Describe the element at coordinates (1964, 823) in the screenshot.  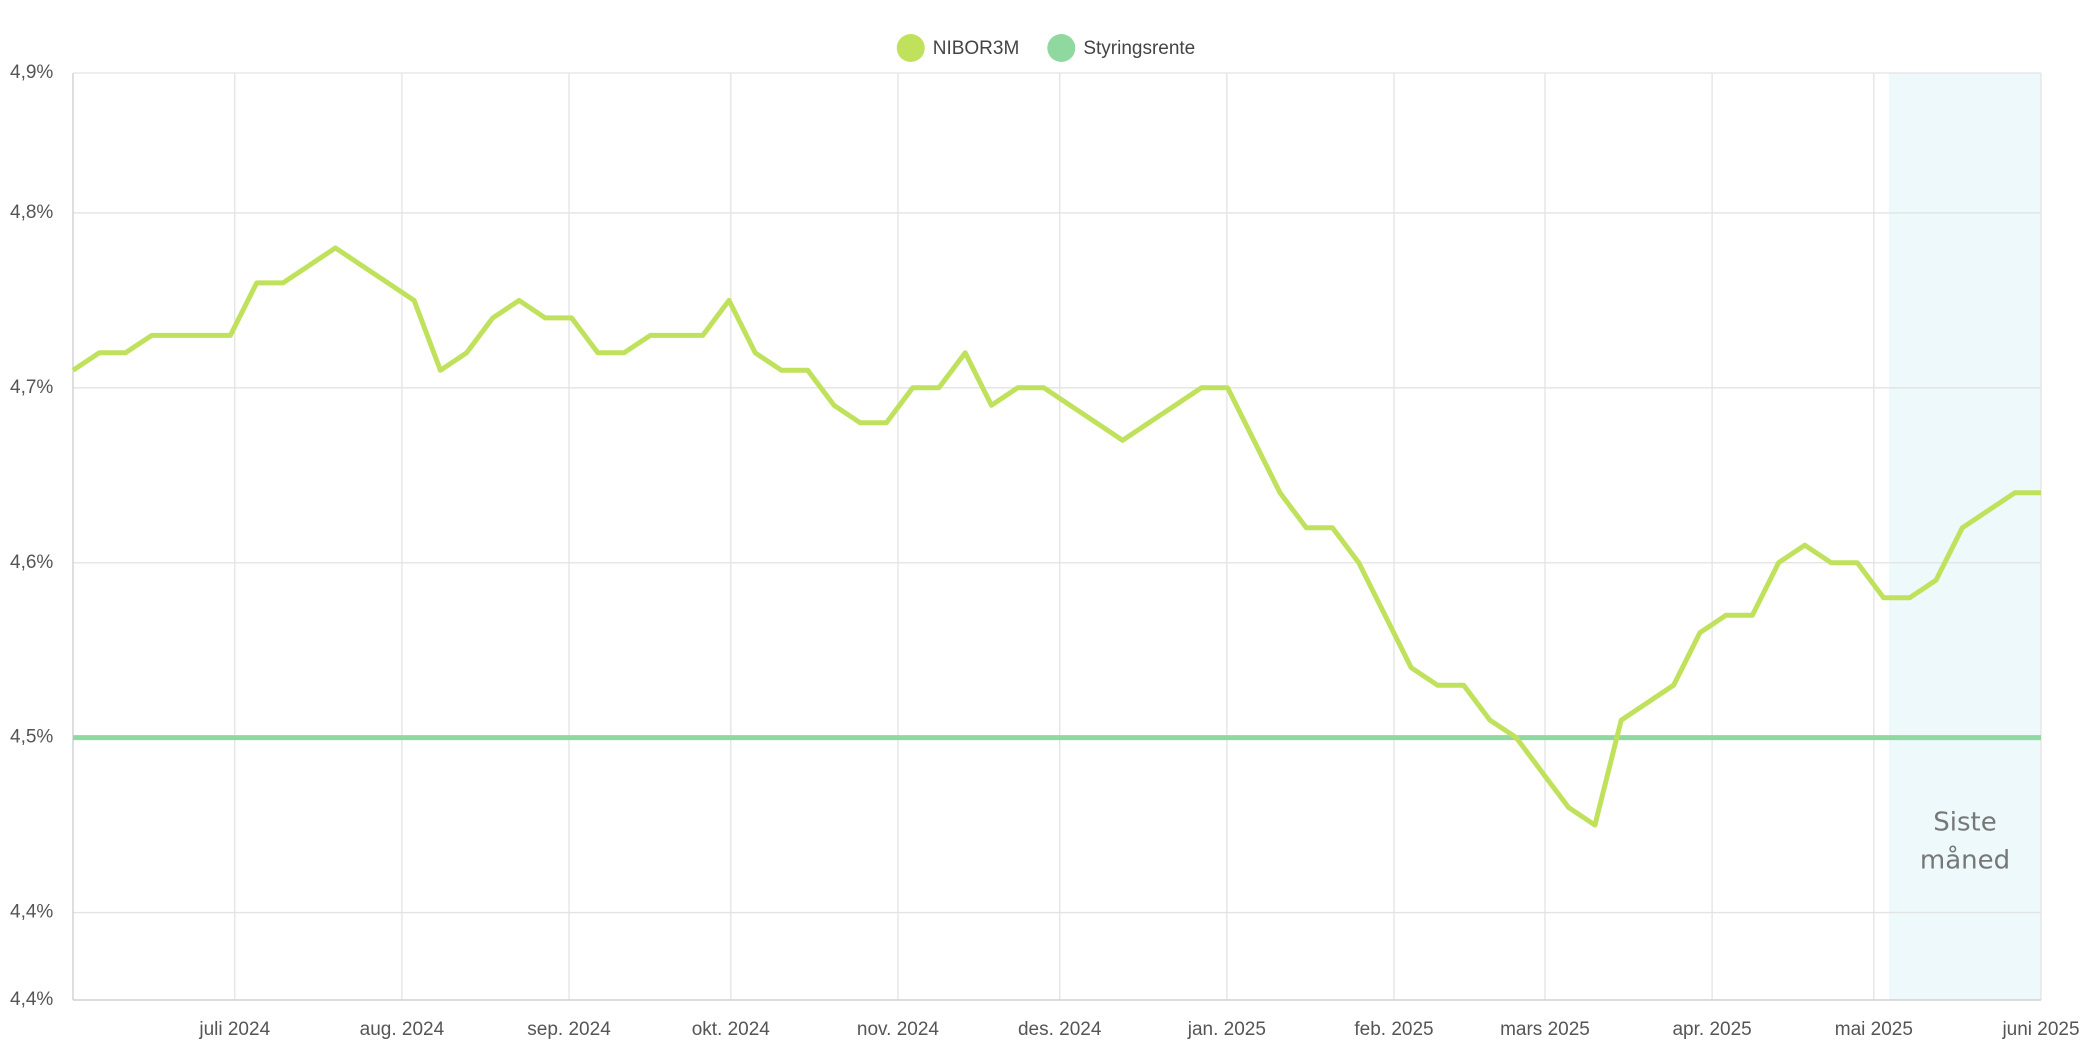
I see `band-annotation: Siste` at that location.